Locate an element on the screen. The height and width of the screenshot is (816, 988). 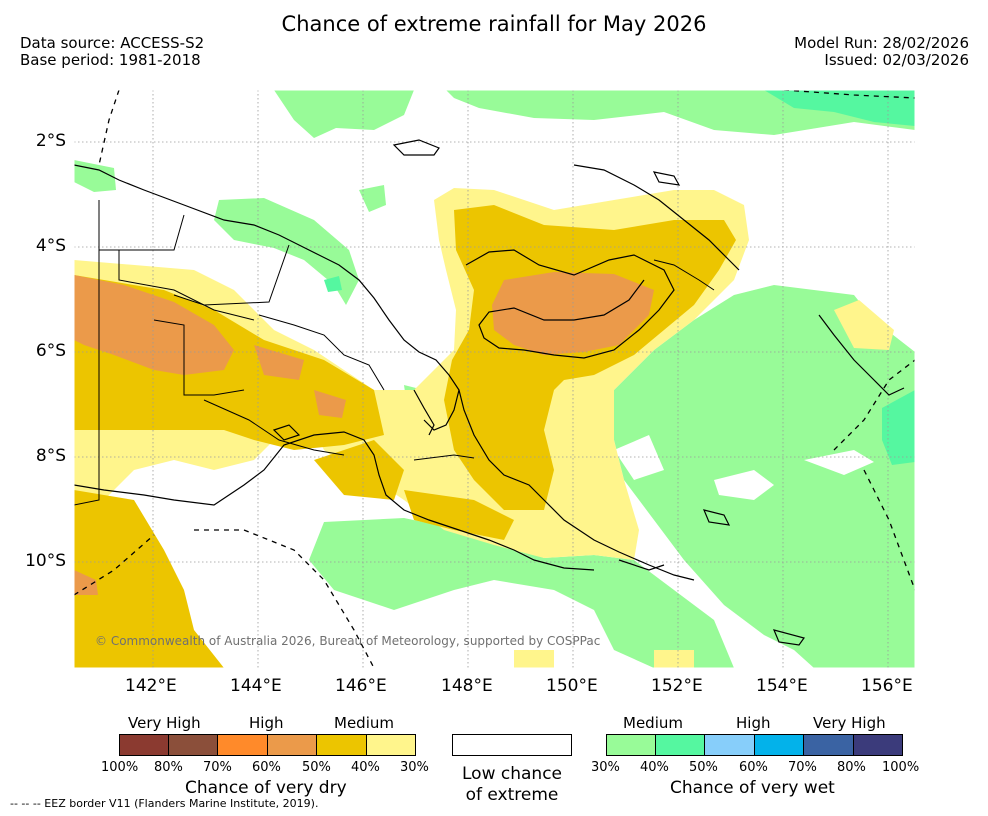
lon-label-144e: 144°E is located at coordinates (256, 686).